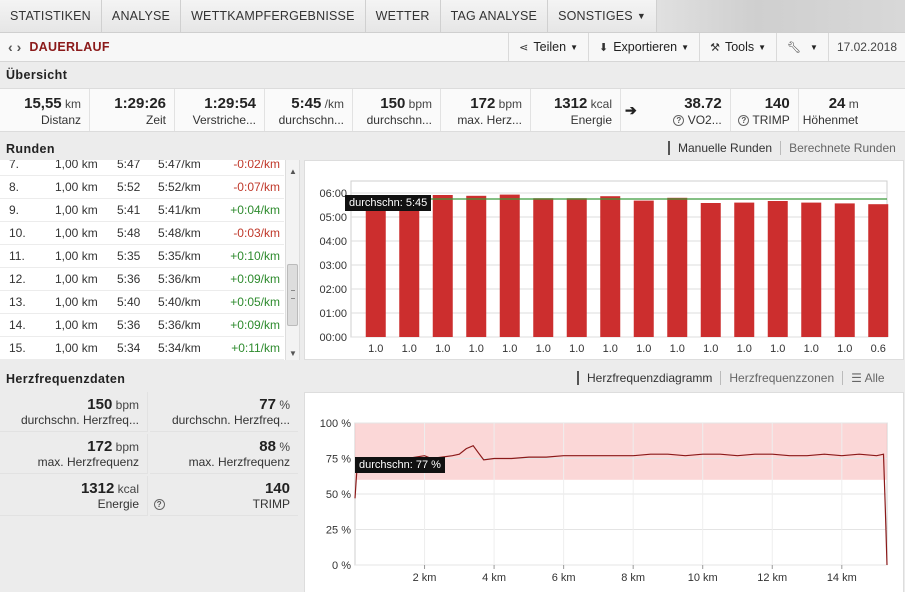  I want to click on hr-diagram-toggle: Herzfrequenzdiagramm, so click(648, 378).